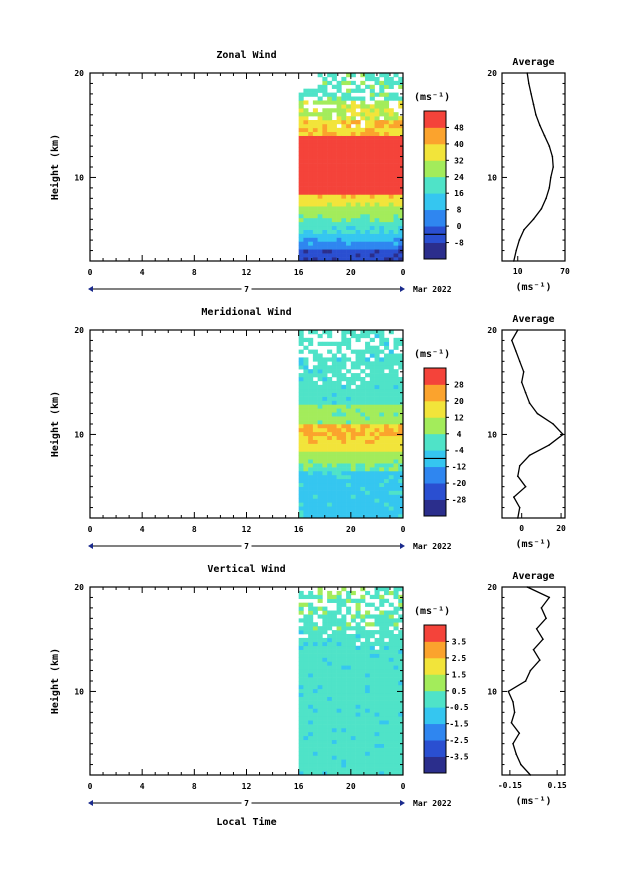 The width and height of the screenshot is (623, 873). I want to click on date-arrow-right, so click(402, 289).